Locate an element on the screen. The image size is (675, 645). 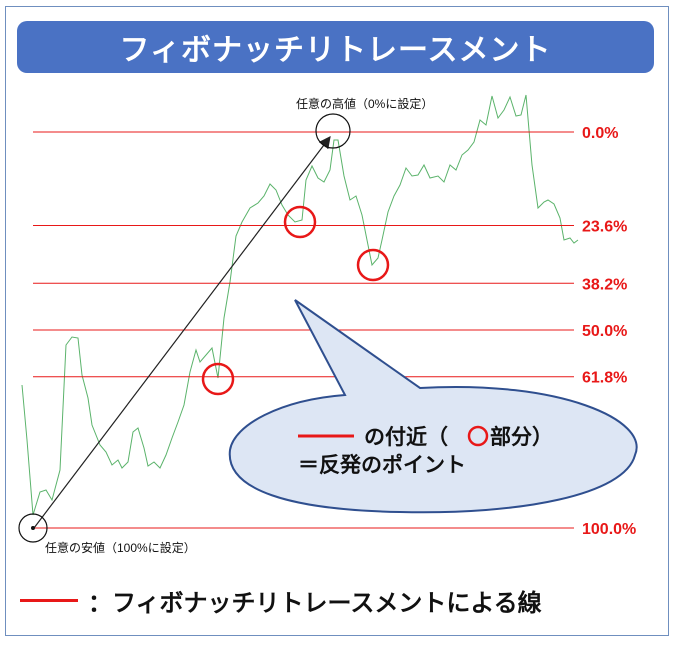
high-point-label: 任意の高値（0%に設定） is located at coordinates (364, 103).